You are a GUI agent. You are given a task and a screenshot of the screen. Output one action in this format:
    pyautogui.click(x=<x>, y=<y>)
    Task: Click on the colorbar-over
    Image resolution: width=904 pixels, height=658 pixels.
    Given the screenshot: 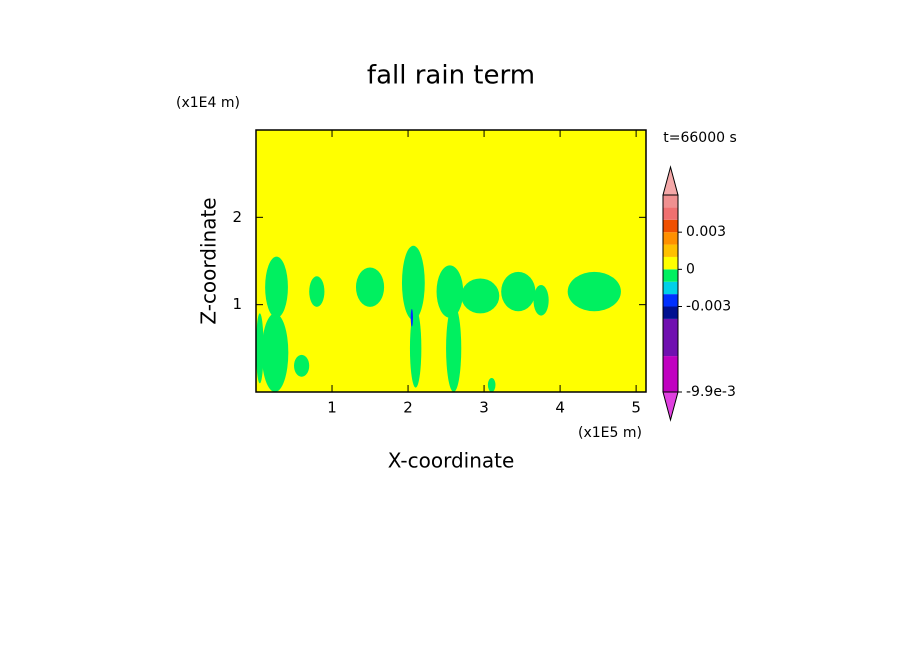 What is the action you would take?
    pyautogui.click(x=670, y=180)
    